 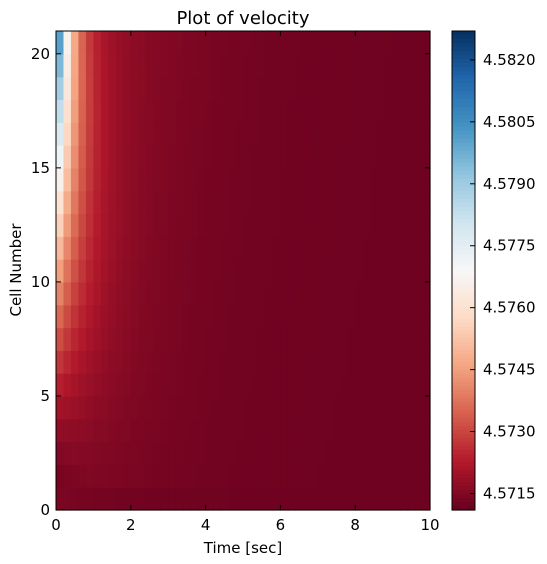 What do you see at coordinates (509, 308) in the screenshot?
I see `colorbar-tick-label: 4.5760` at bounding box center [509, 308].